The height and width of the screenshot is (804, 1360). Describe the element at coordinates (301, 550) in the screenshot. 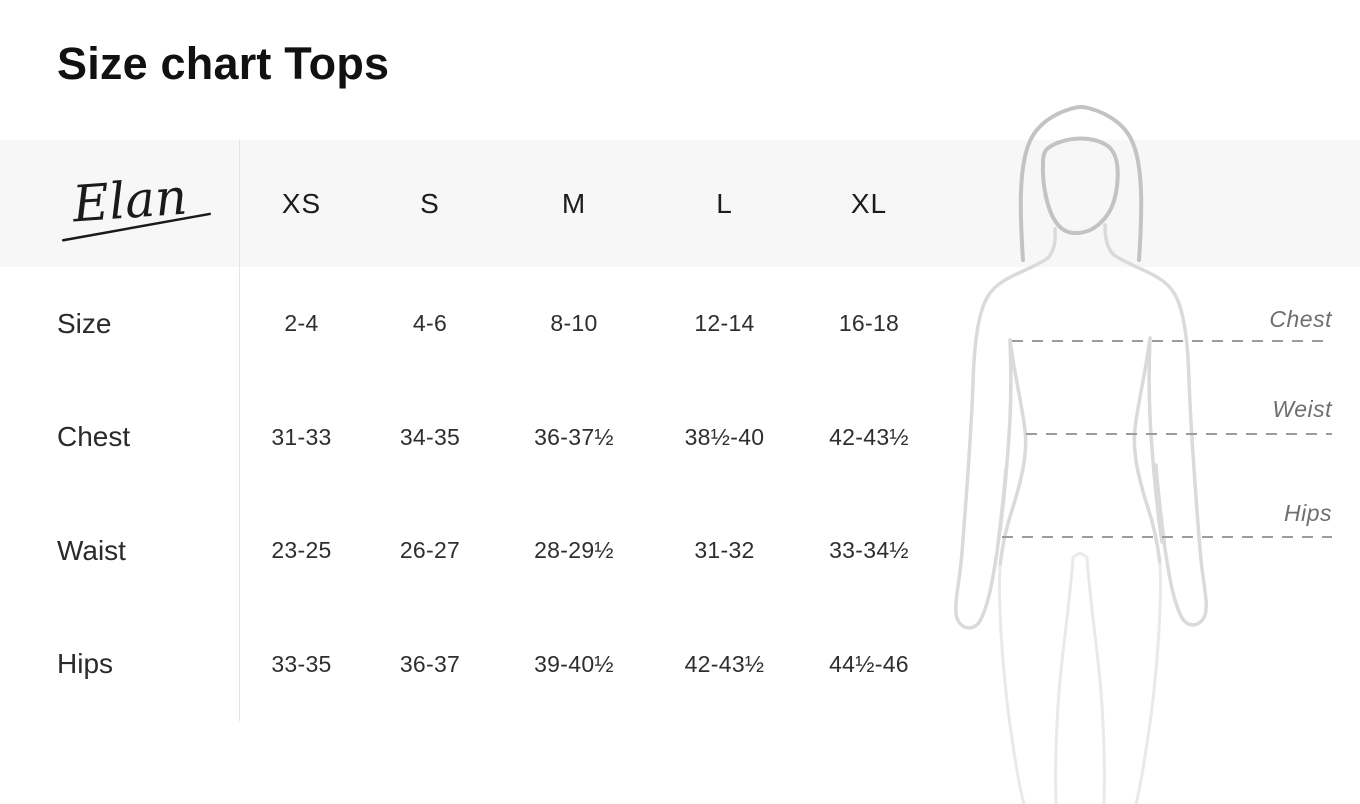

I see `table-cell: 23-25` at that location.